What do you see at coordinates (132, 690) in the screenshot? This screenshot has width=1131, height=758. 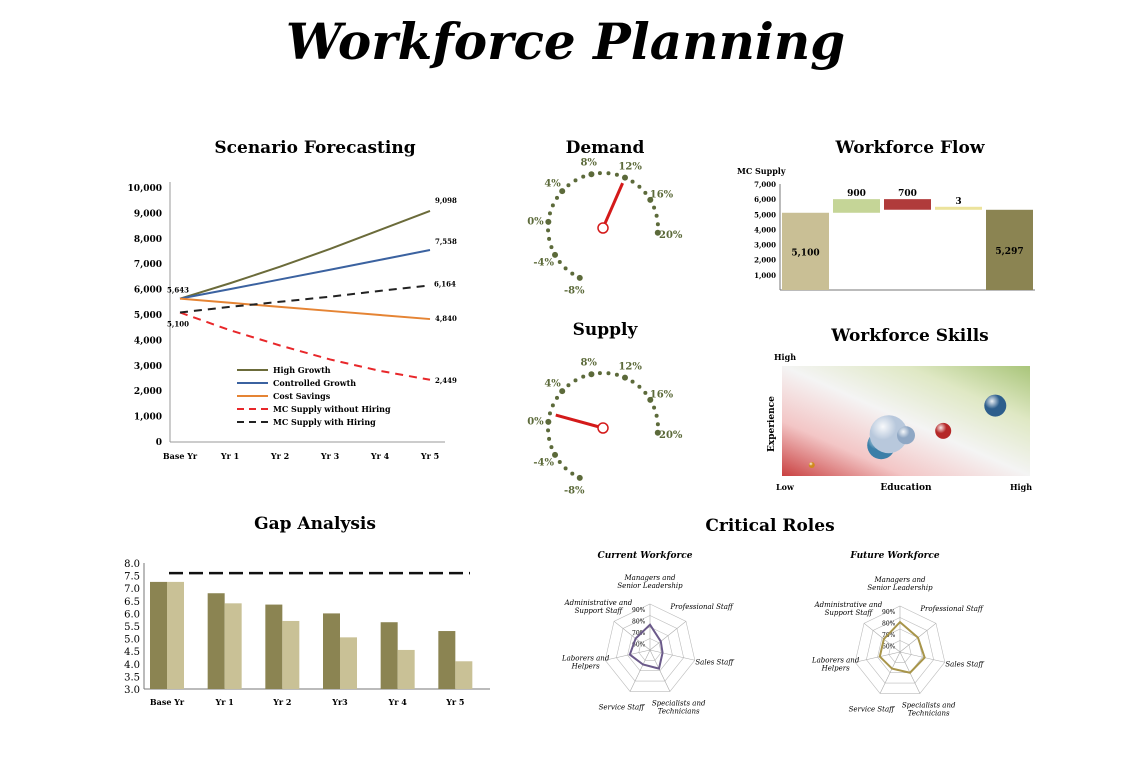 I see `y-tick-label: 3.0` at bounding box center [132, 690].